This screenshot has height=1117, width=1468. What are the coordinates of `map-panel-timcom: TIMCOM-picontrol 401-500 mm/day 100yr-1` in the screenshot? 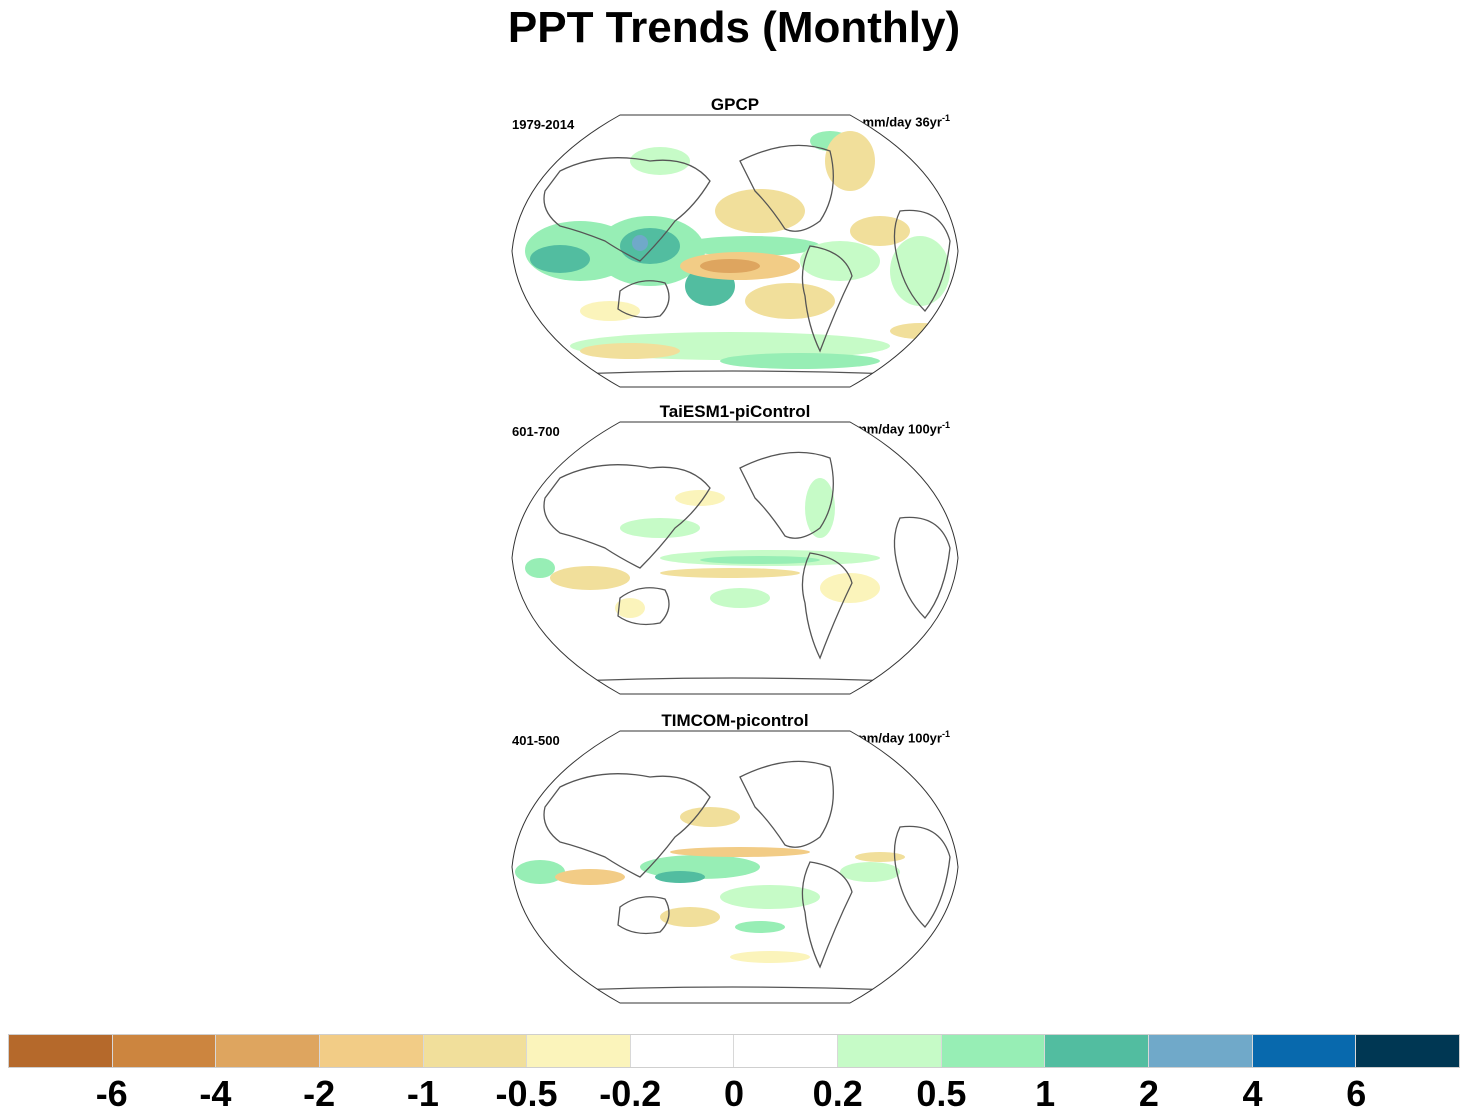 It's located at (735, 861).